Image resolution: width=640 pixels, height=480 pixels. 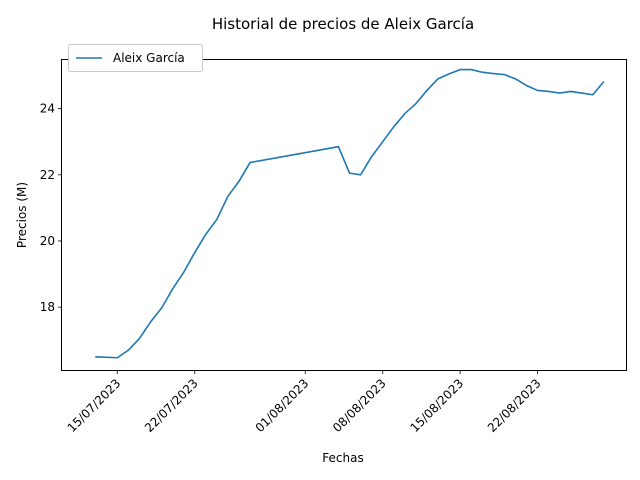 I want to click on x-tick-label: 15/08/2023, so click(x=436, y=405).